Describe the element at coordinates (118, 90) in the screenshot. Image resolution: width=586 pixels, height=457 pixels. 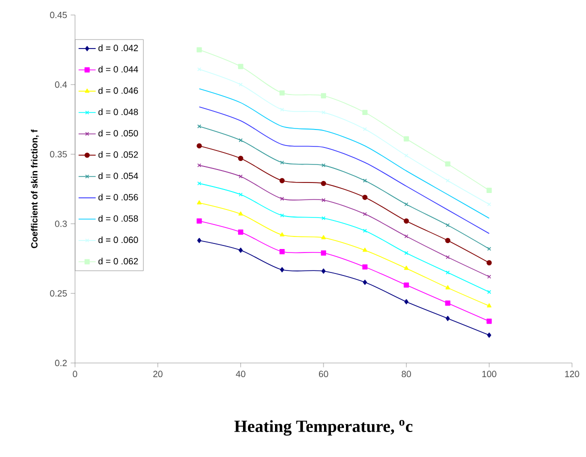
I see `legend-label: d = 0 .046` at that location.